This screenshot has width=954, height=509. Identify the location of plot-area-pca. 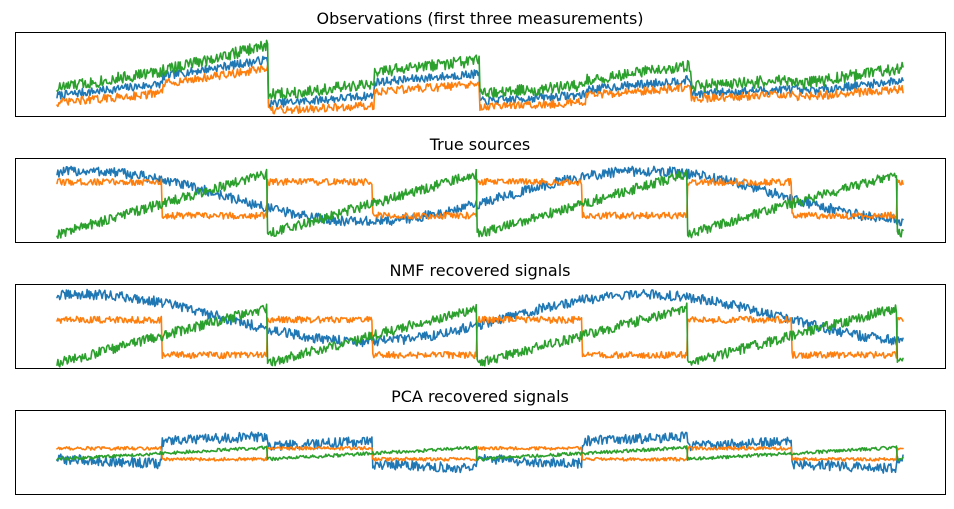
(480, 452).